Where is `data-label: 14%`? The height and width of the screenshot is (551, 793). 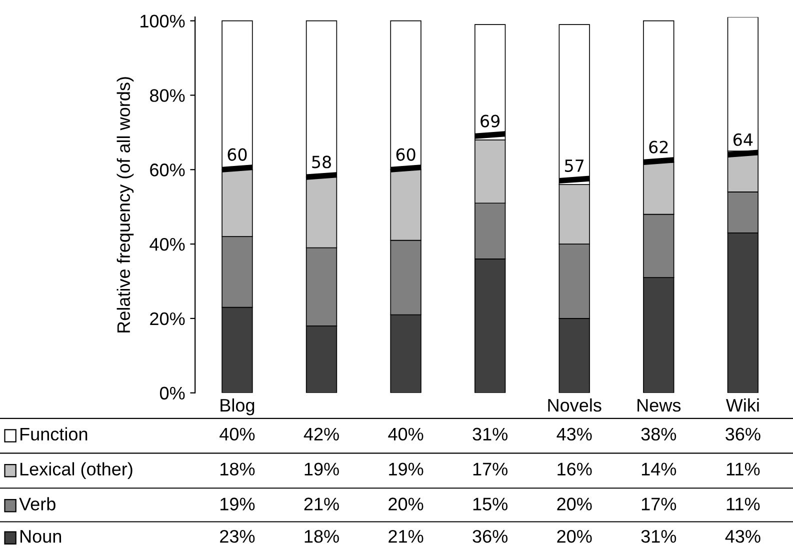
data-label: 14% is located at coordinates (659, 469).